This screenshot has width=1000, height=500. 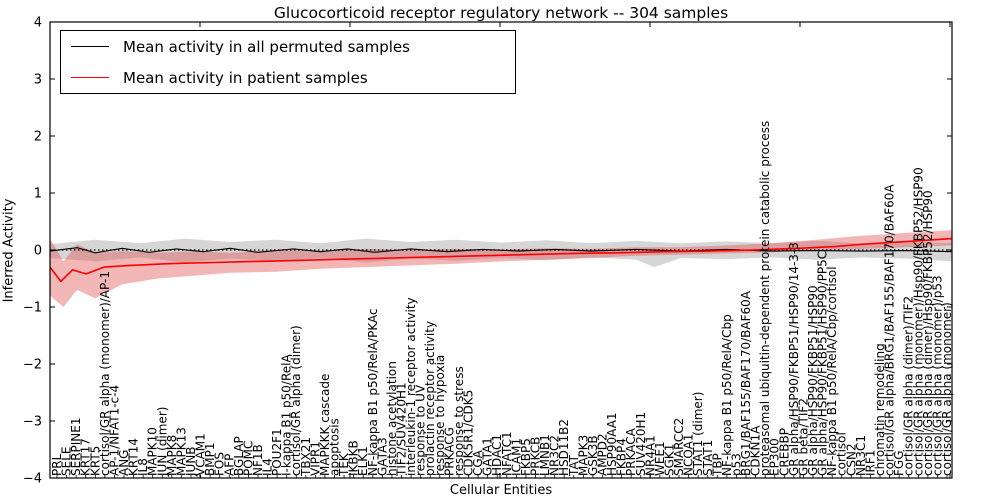 I want to click on x-tick-label: IL8, so click(x=143, y=467).